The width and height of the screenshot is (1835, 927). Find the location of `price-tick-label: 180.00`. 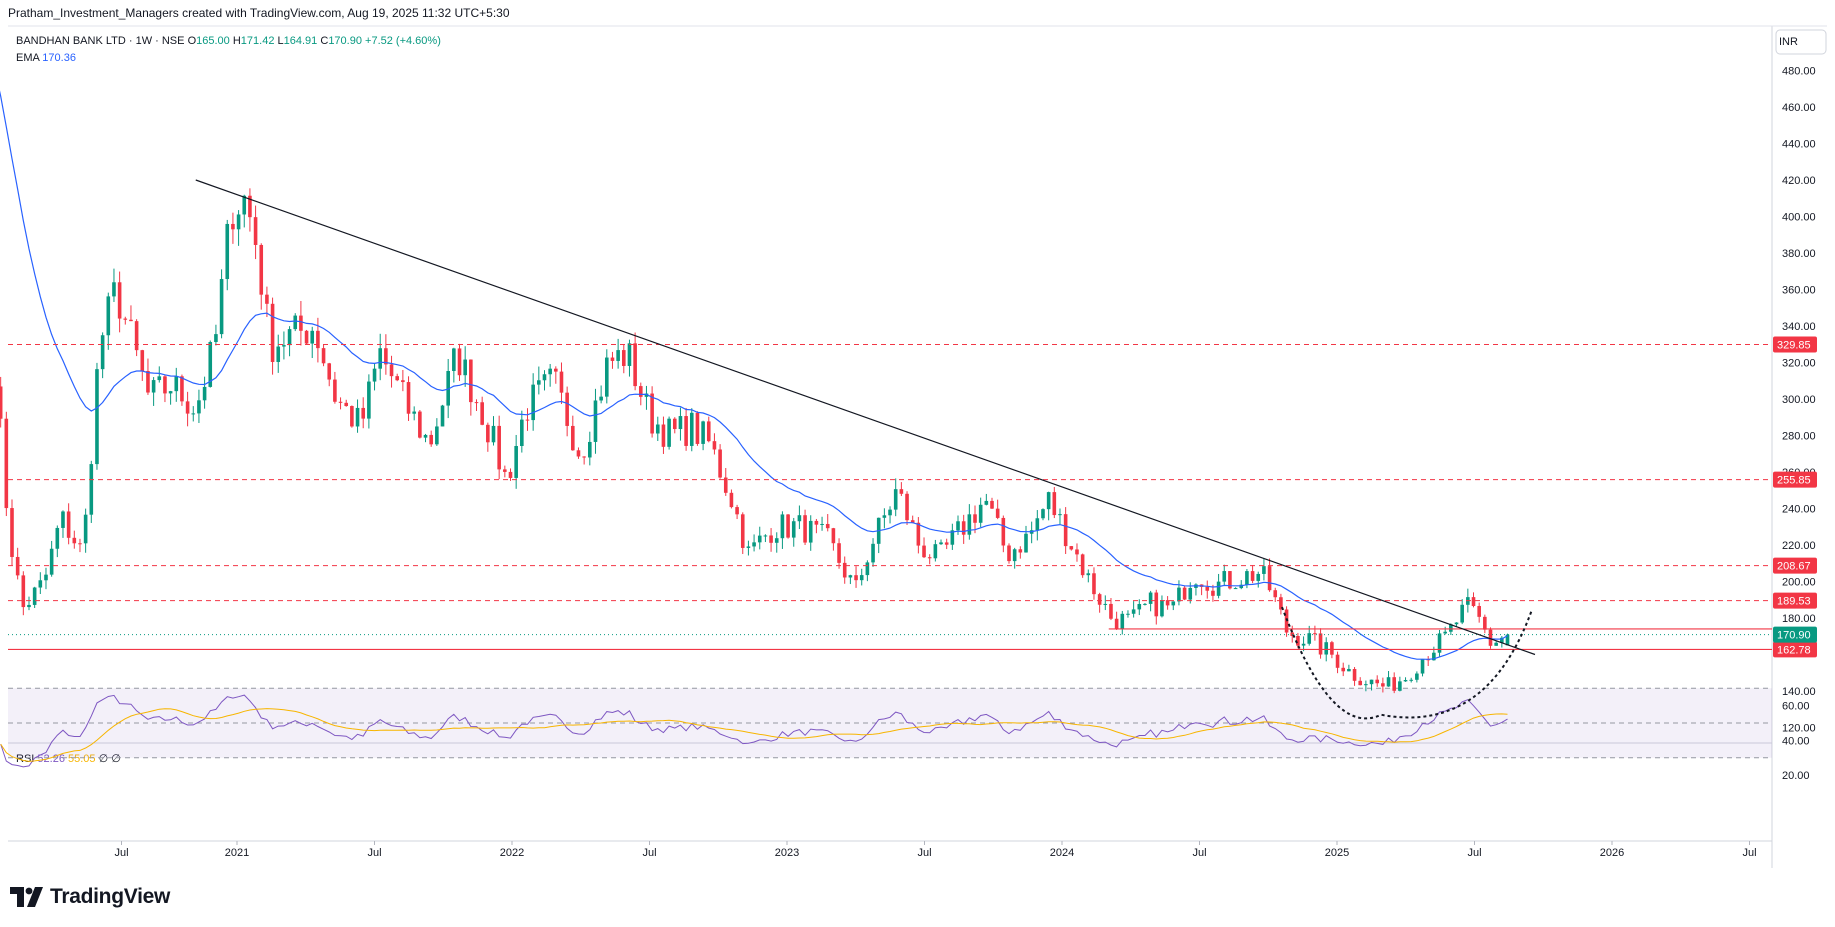

price-tick-label: 180.00 is located at coordinates (1799, 619).